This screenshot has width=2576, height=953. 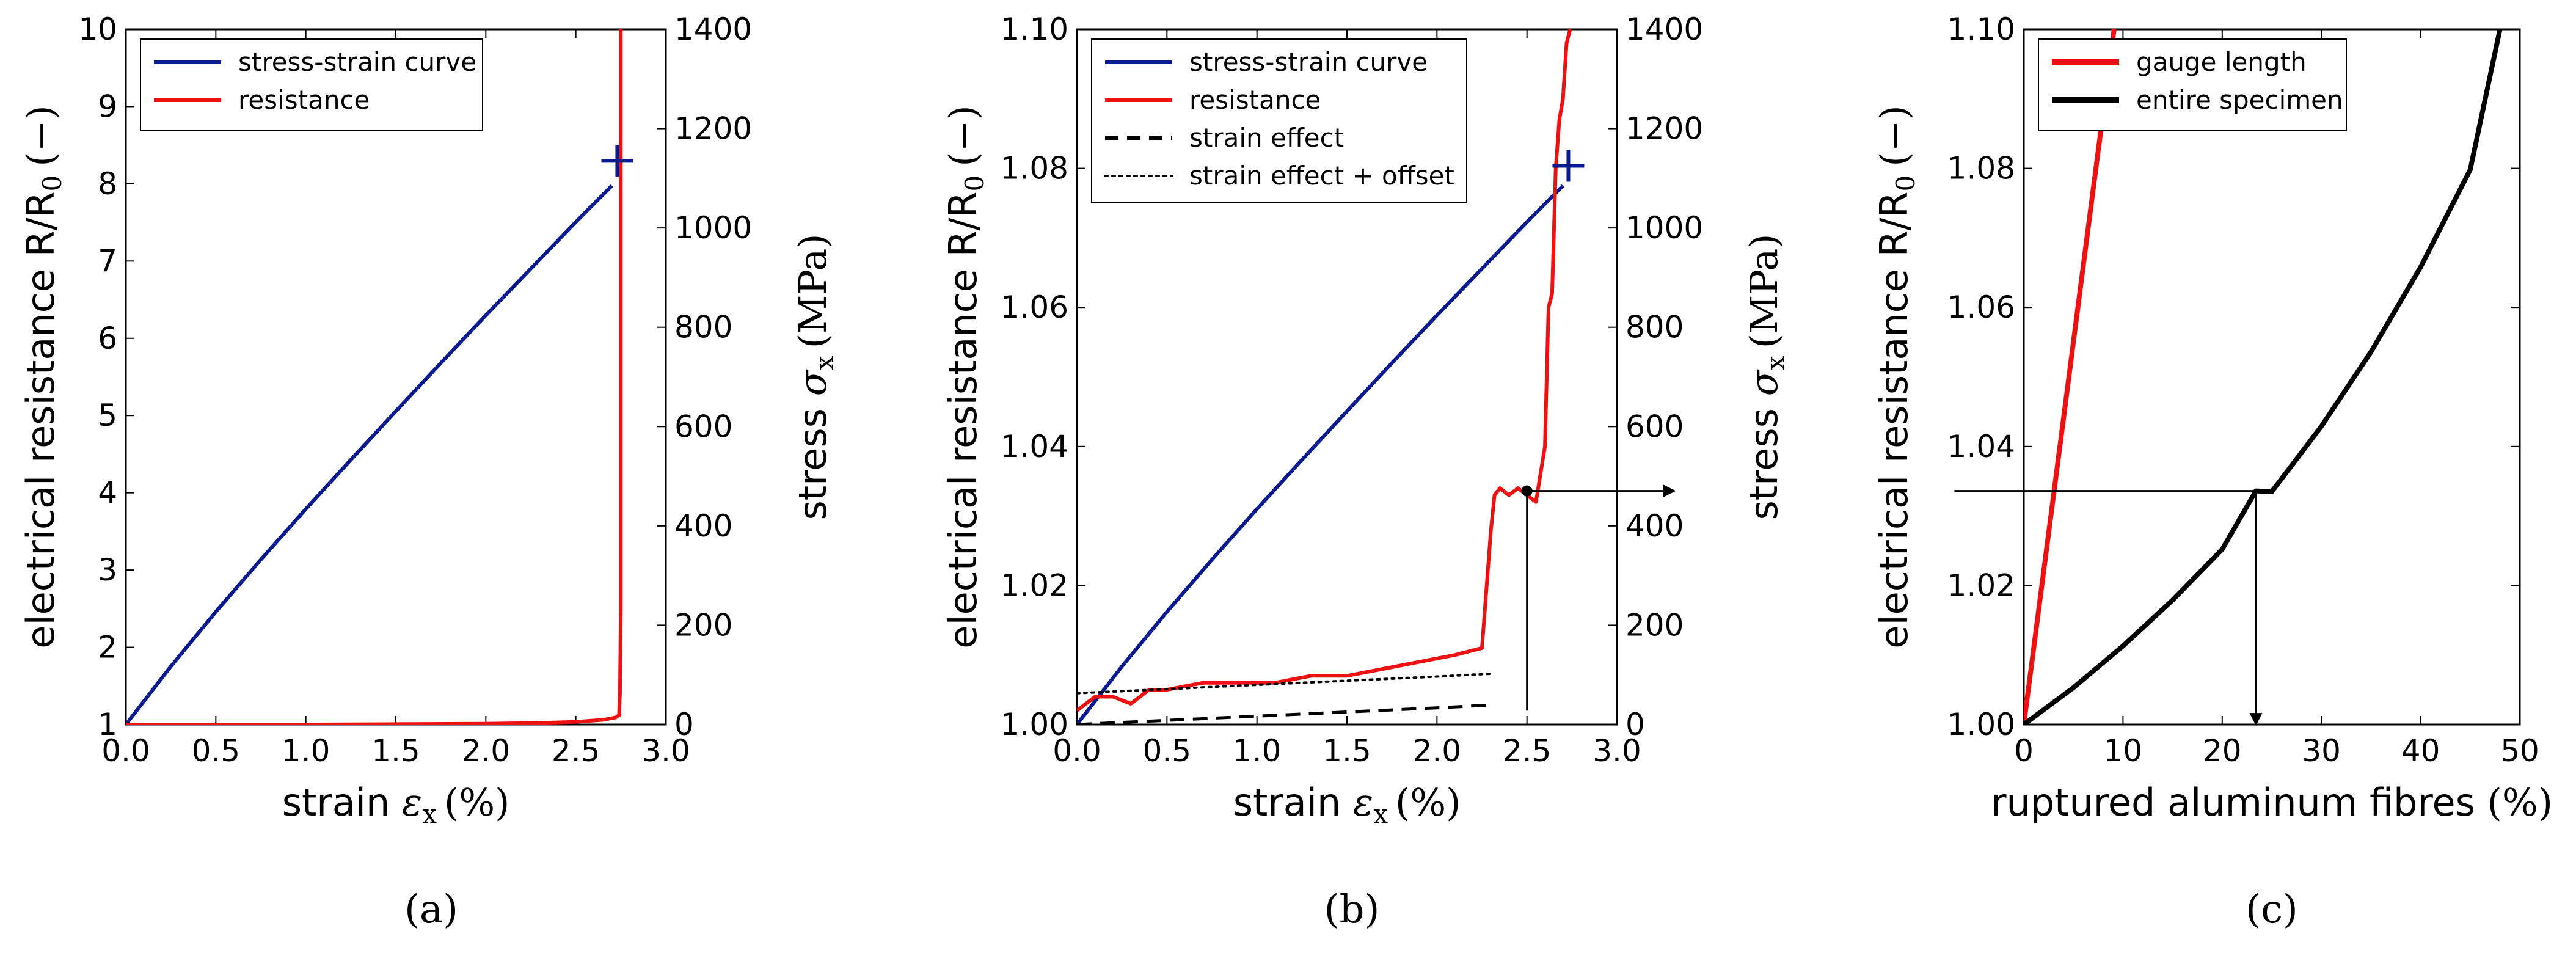 I want to click on y-tick-label: 3, so click(x=108, y=570).